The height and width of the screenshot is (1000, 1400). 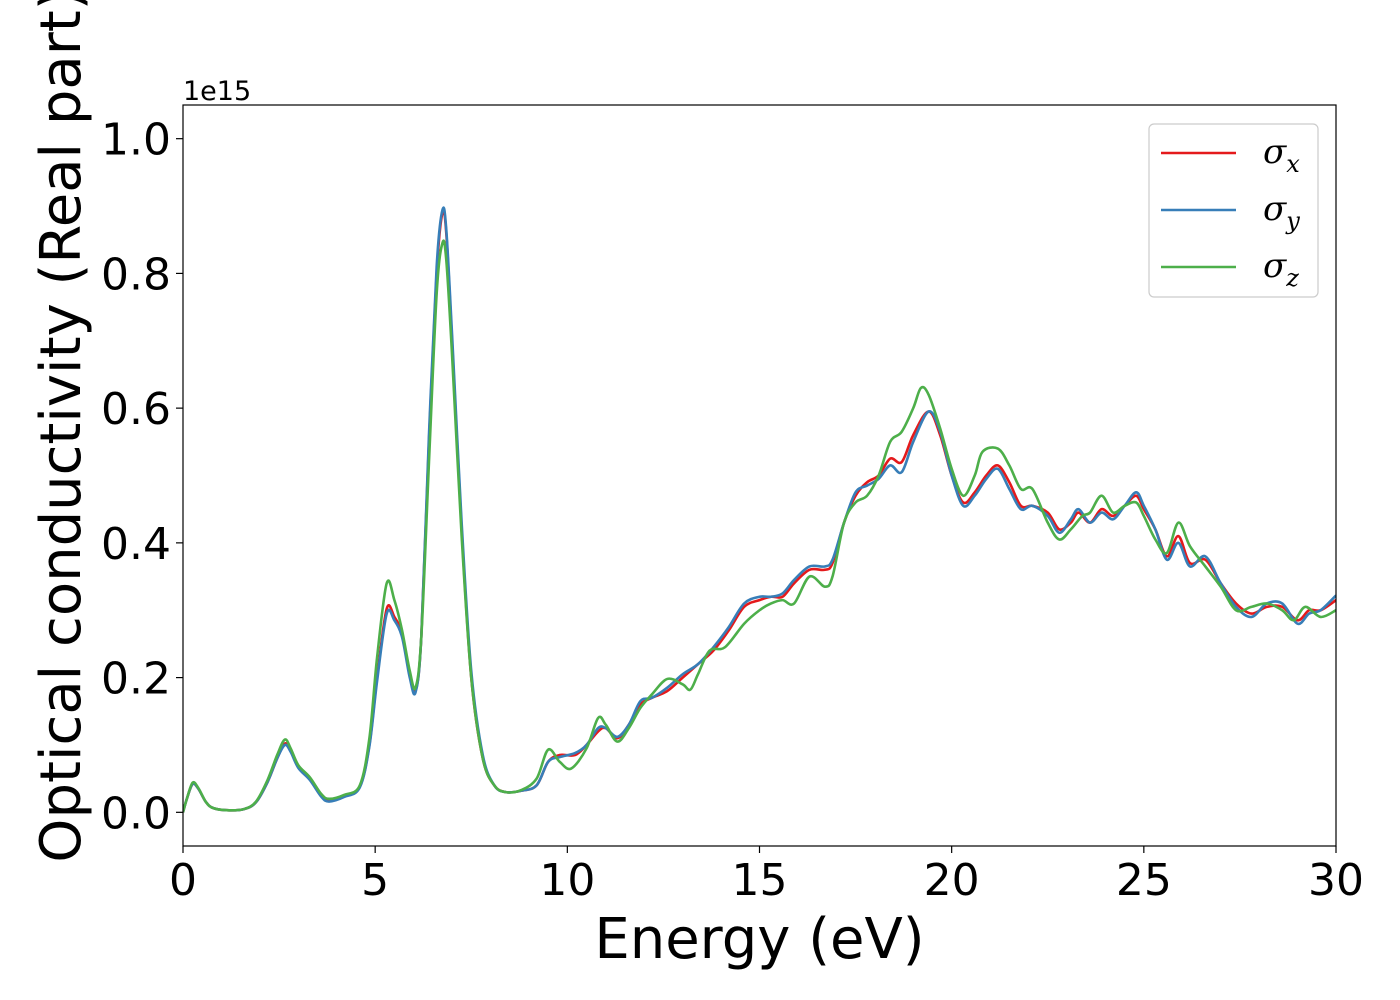 I want to click on y-offset-text: 1e15, so click(x=217, y=91).